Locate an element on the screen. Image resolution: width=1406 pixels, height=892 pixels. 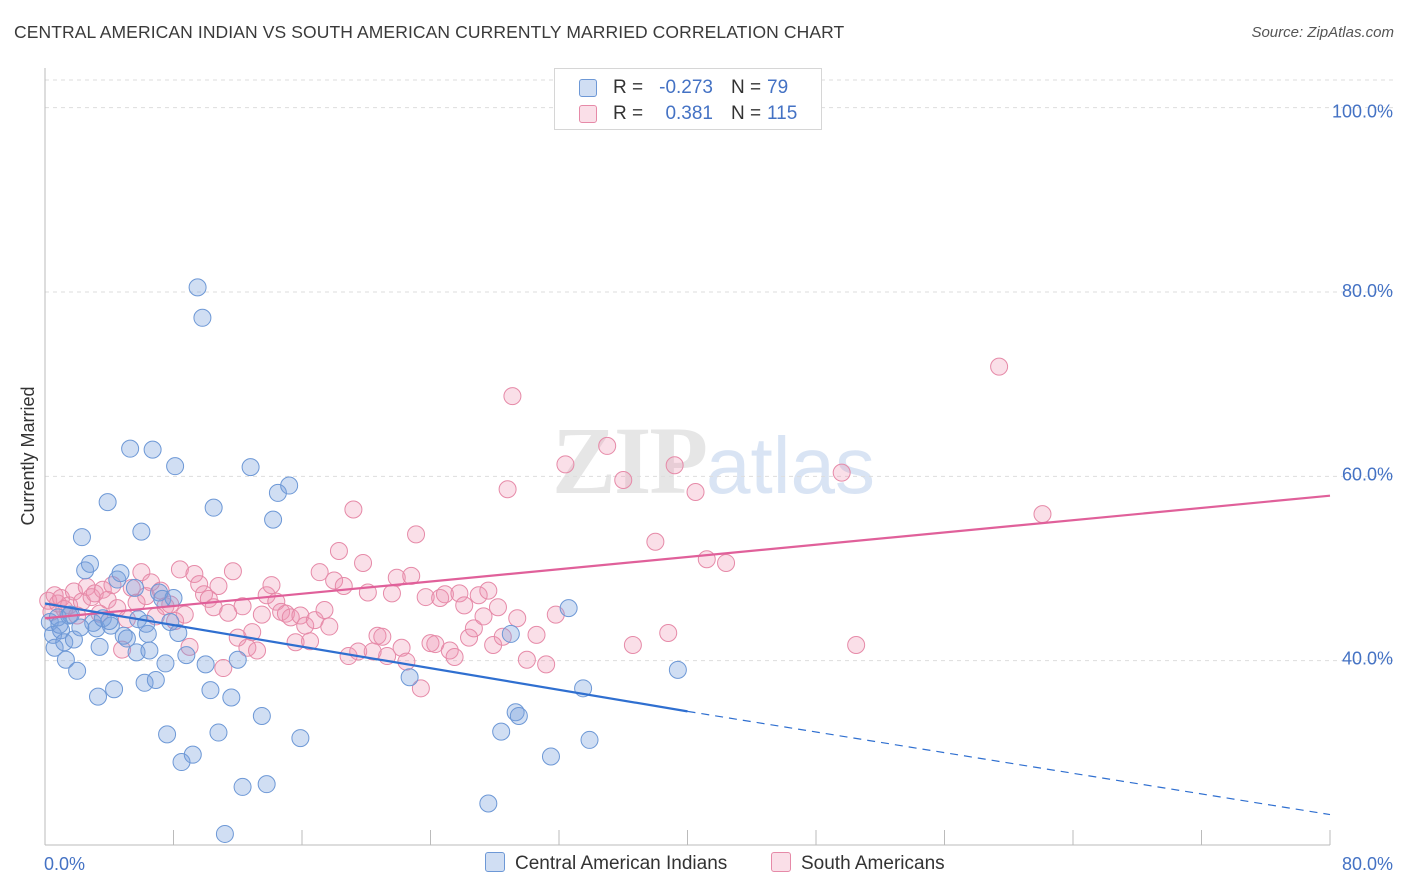
legend-r-value: 0.381 is located at coordinates (689, 113).